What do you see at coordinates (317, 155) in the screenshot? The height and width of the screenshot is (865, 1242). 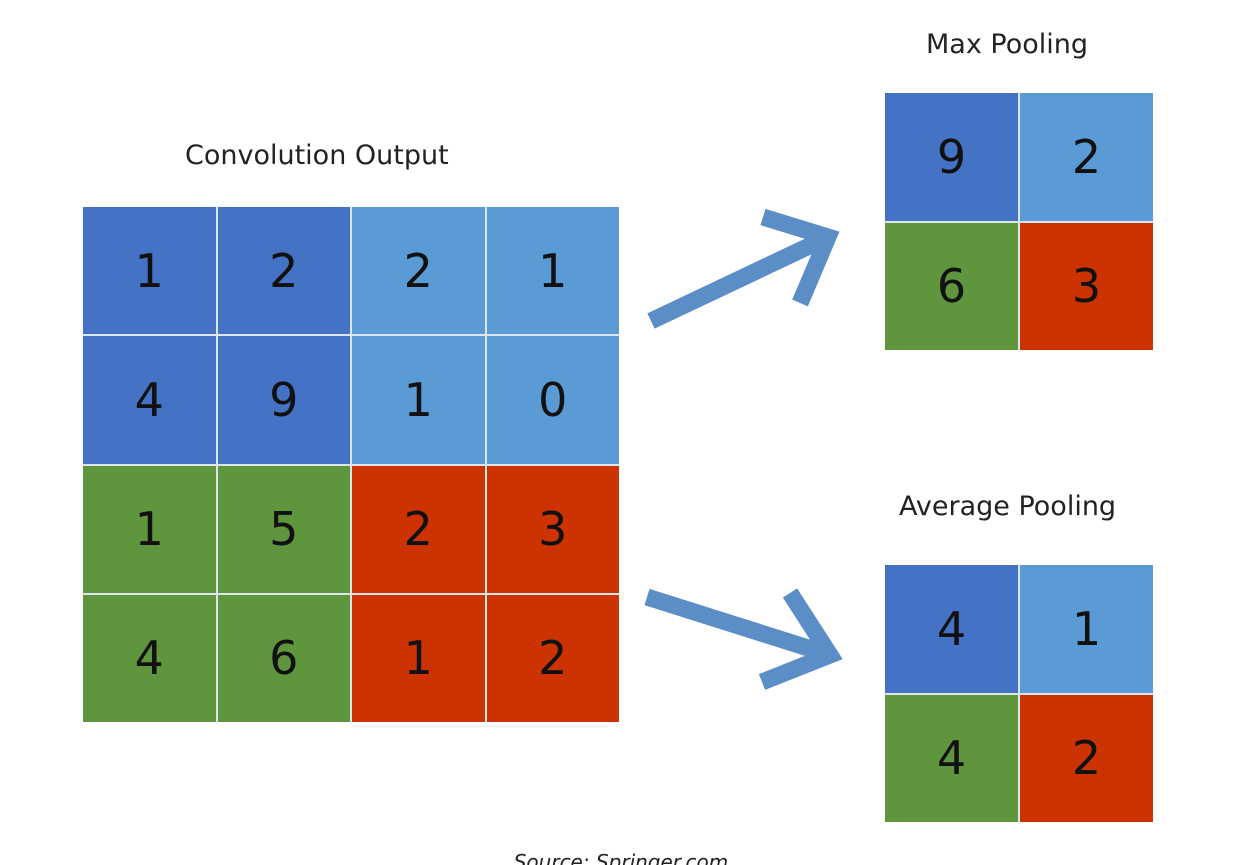 I see `convolution-output-title: Convolution Output` at bounding box center [317, 155].